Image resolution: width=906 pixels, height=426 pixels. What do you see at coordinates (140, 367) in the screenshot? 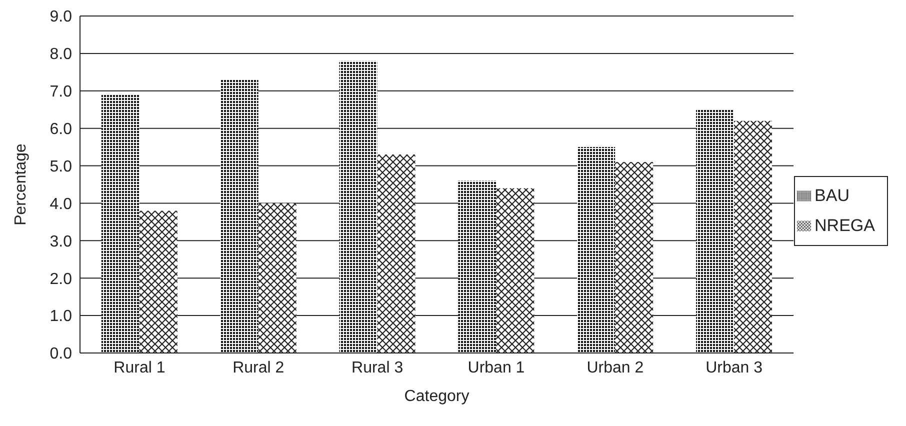
I see `x-tick-label: Rural 1` at bounding box center [140, 367].